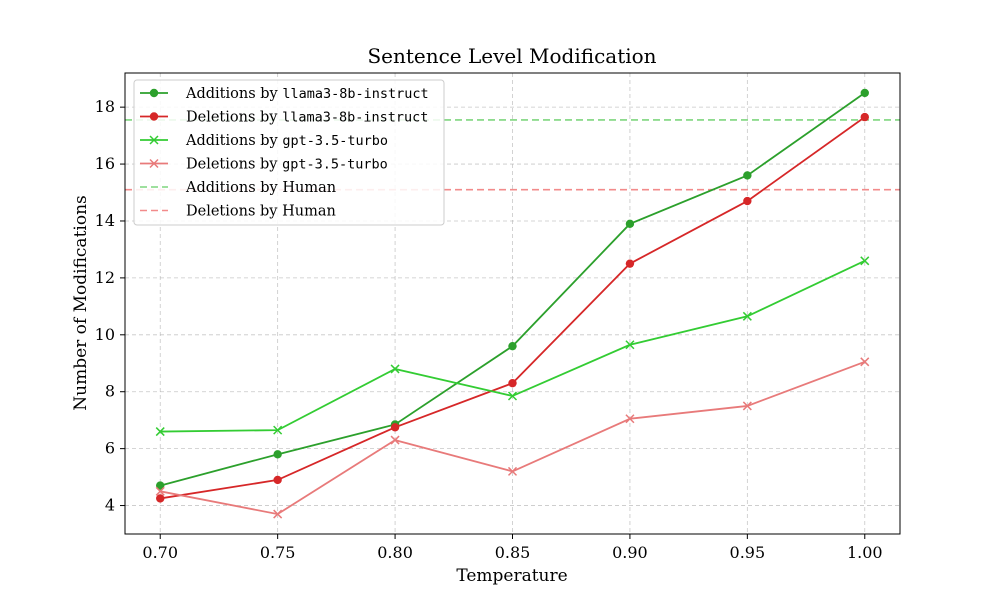 Image resolution: width=1000 pixels, height=600 pixels. I want to click on x-tick-label: 0.75, so click(278, 552).